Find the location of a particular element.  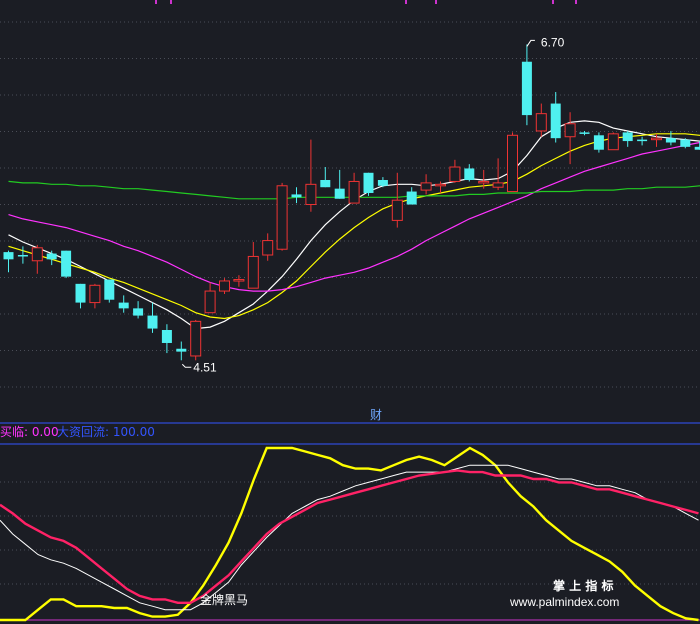

signal-label: 金牌黑马 is located at coordinates (224, 599).